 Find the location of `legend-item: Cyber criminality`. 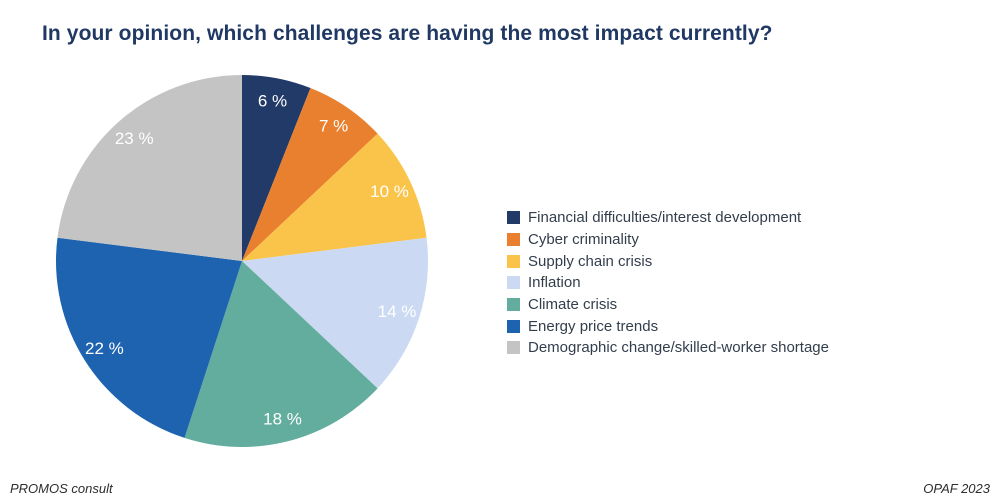

legend-item: Cyber criminality is located at coordinates (668, 240).